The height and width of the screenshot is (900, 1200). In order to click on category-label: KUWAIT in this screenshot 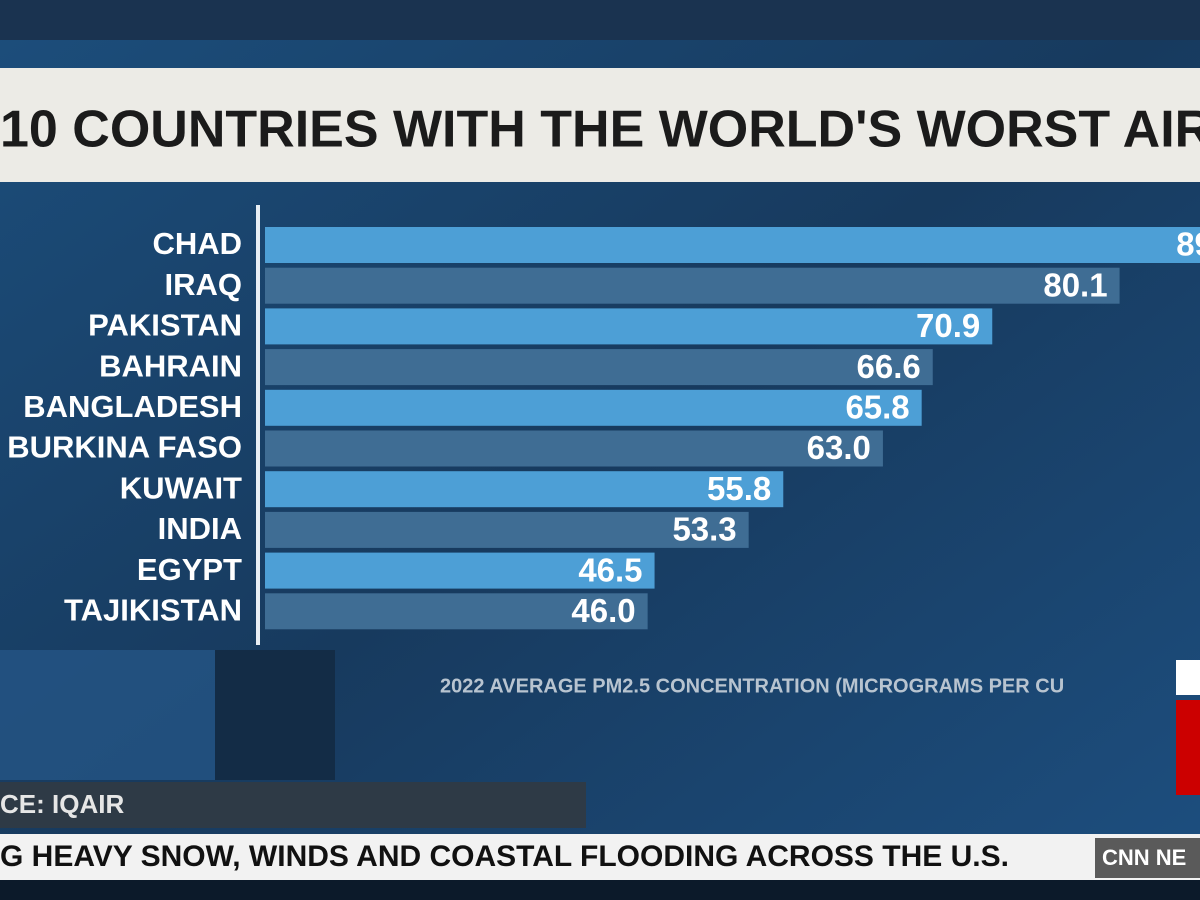, I will do `click(181, 487)`.